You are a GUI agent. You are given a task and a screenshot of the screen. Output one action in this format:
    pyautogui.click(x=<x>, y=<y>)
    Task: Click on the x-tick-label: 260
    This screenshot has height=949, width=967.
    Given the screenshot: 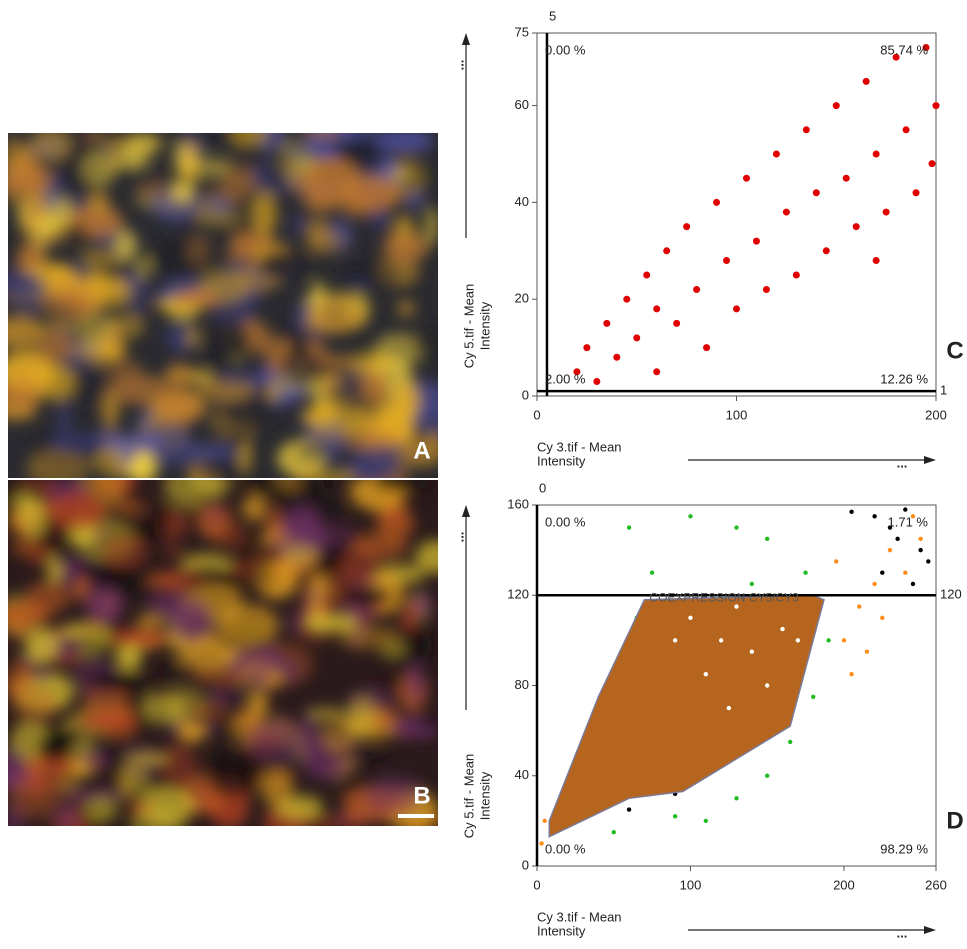 What is the action you would take?
    pyautogui.click(x=936, y=884)
    